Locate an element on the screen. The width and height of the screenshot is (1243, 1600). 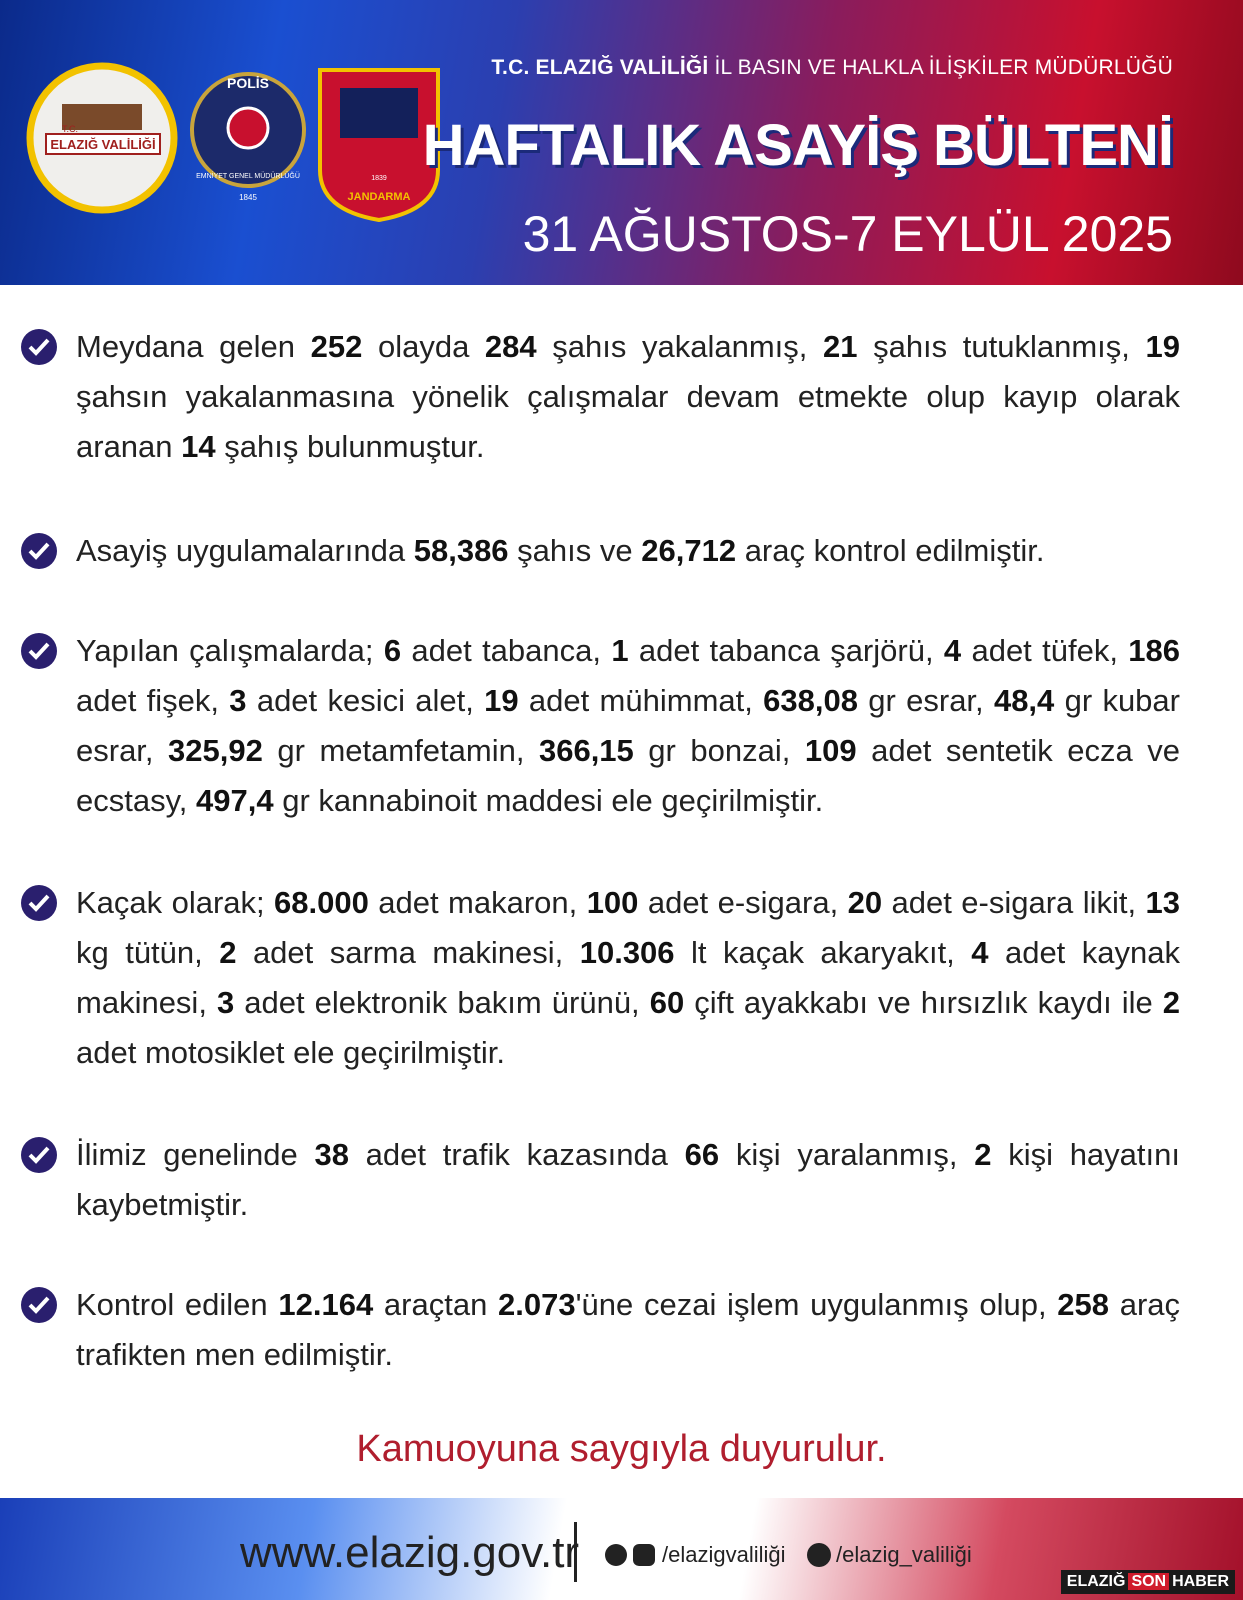
text: araç kontrol edilmiştir. is located at coordinates (890, 550).